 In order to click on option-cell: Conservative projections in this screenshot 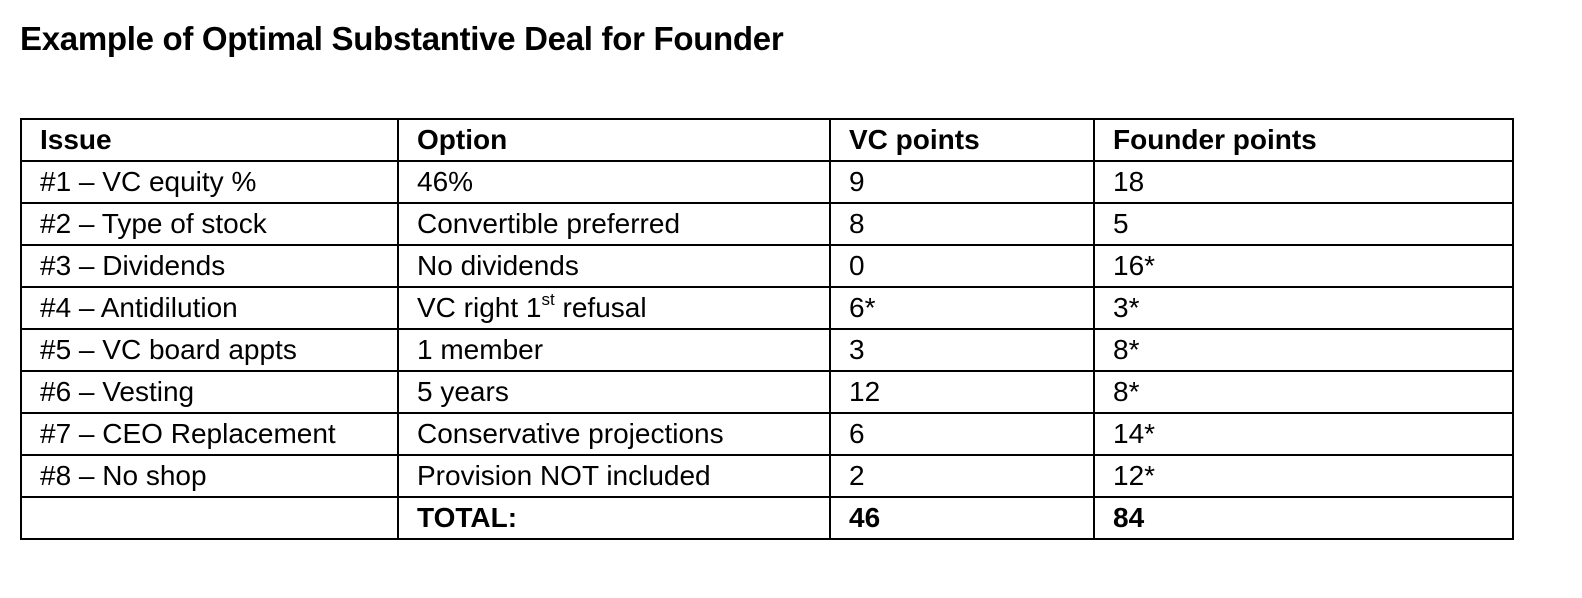, I will do `click(614, 434)`.